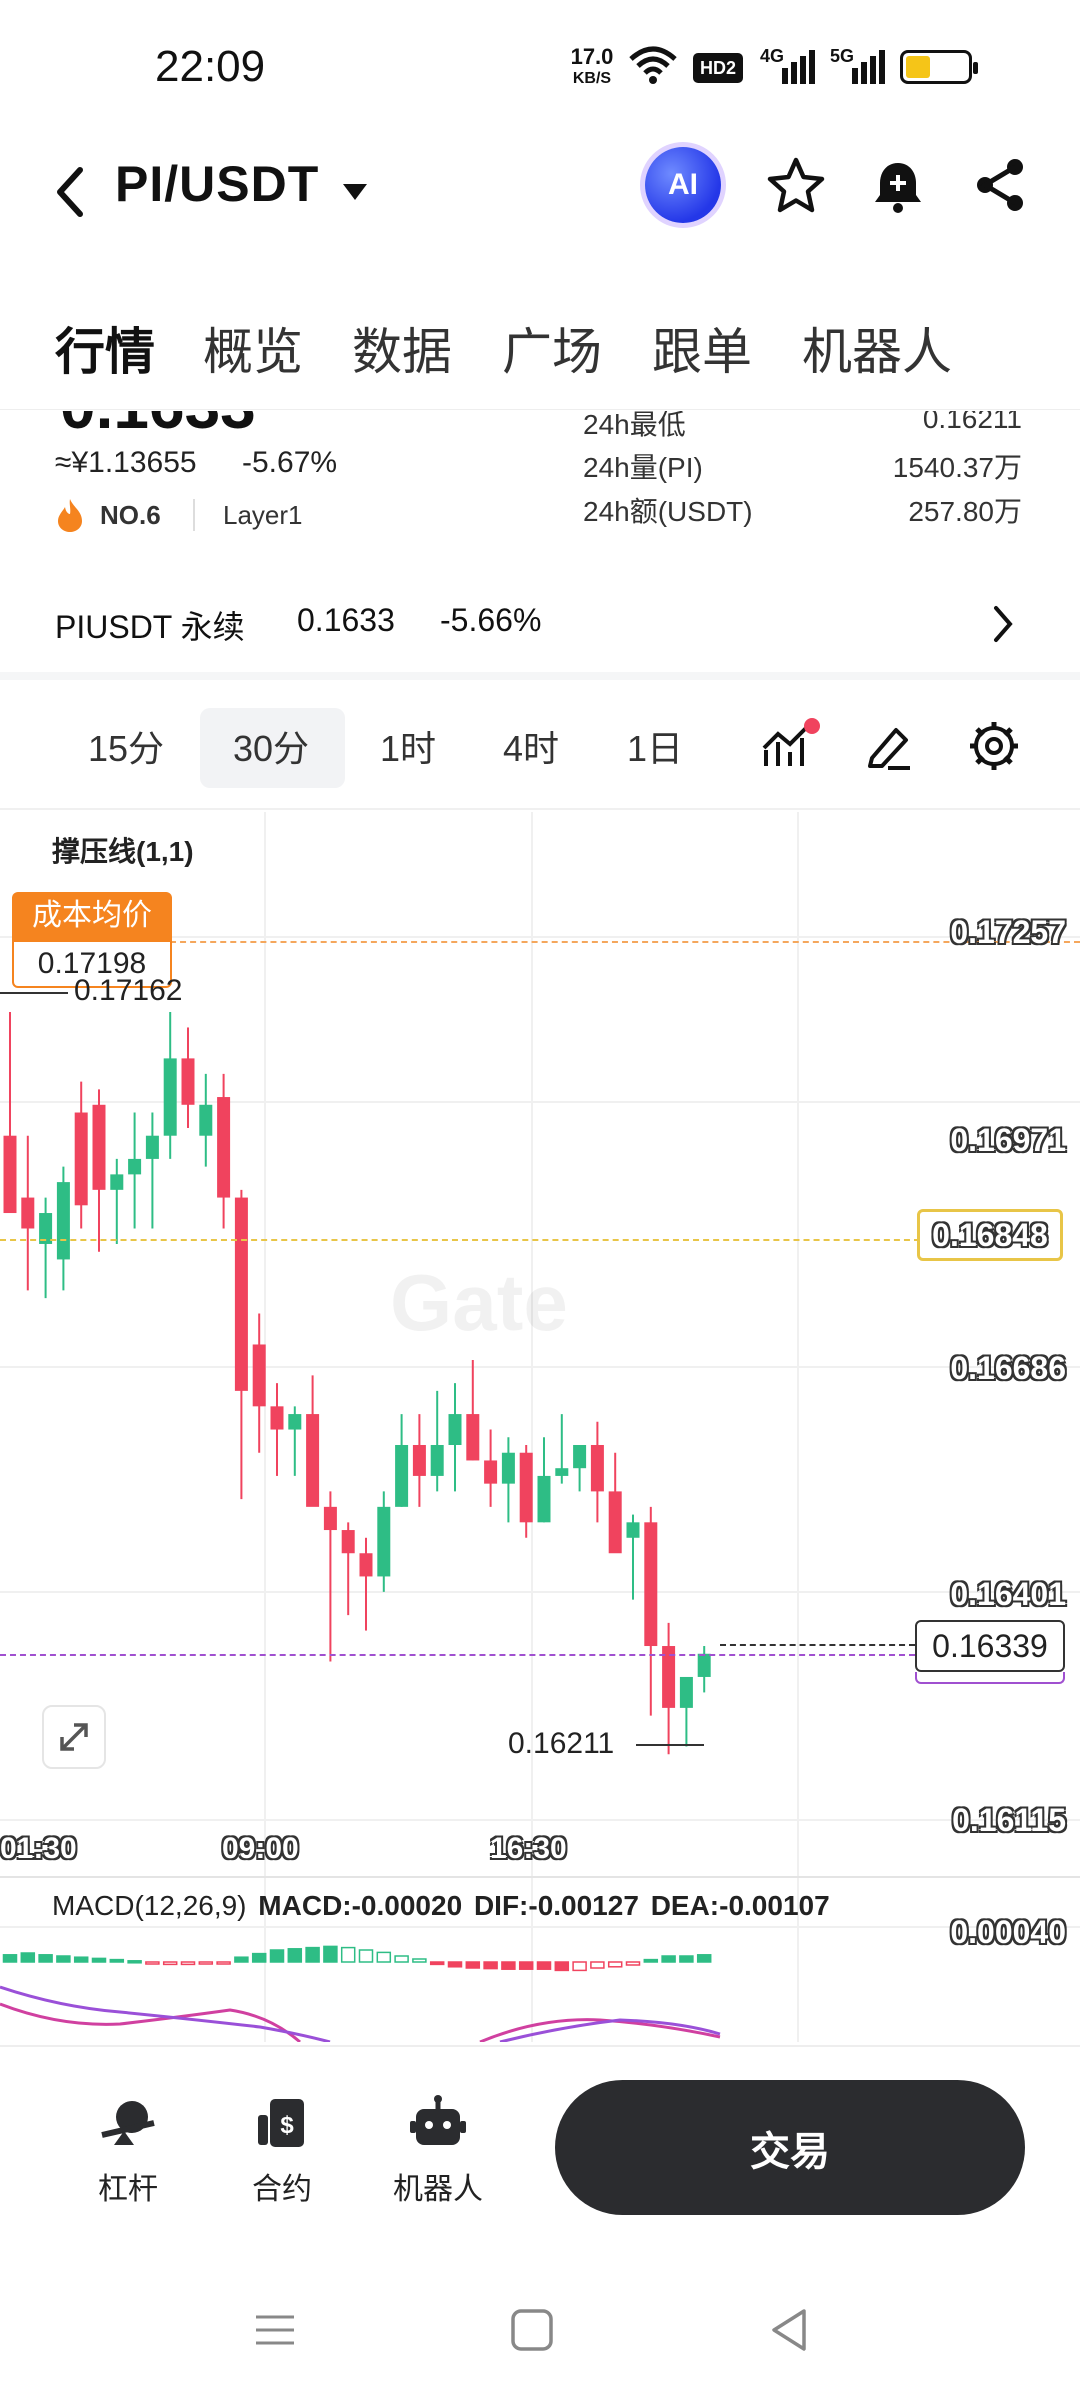  I want to click on macd-title: MACD(12,26,9), so click(149, 1905).